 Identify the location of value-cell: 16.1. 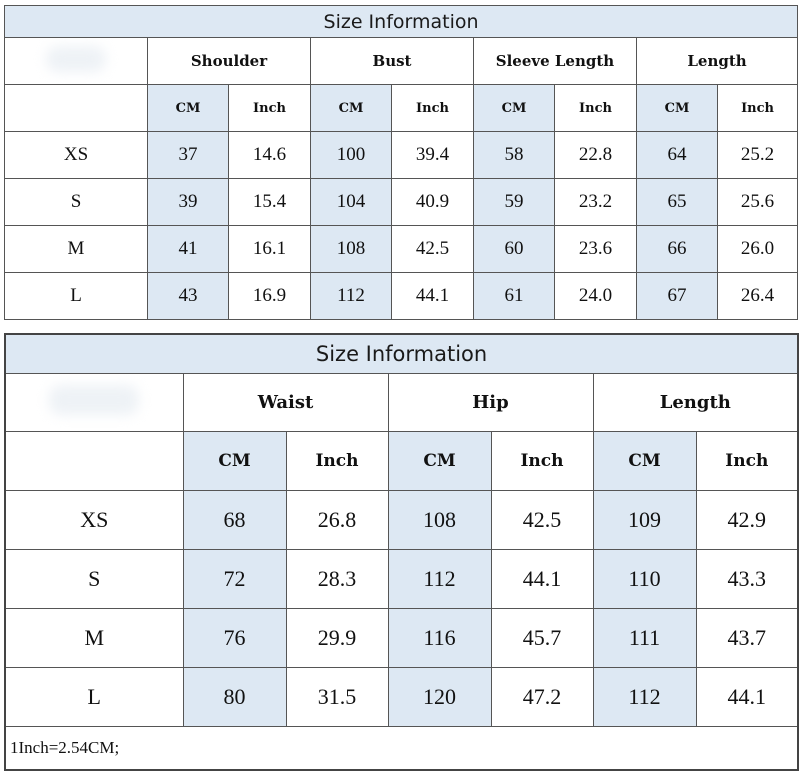
(269, 249).